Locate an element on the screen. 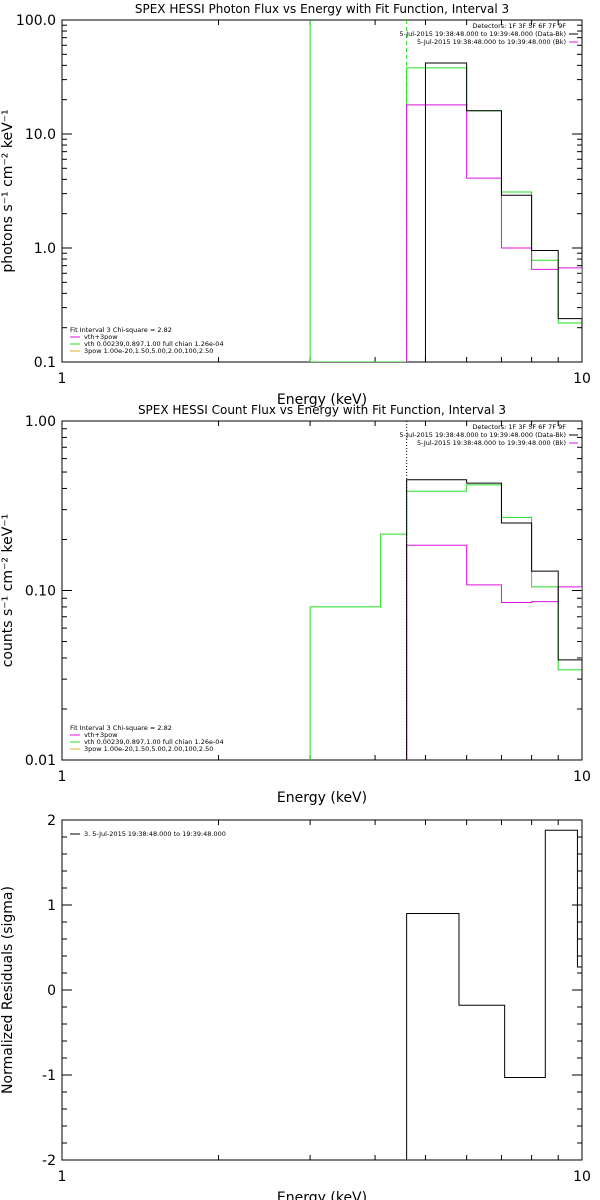 The width and height of the screenshot is (600, 1200). y-tick-label: 0.10 is located at coordinates (40, 592).